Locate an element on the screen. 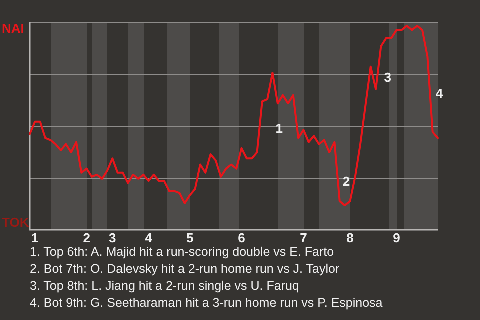 The height and width of the screenshot is (320, 480). text: 1. Top 6th: A. Majid hit a run-scoring double vs E. Farto is located at coordinates (183, 252).